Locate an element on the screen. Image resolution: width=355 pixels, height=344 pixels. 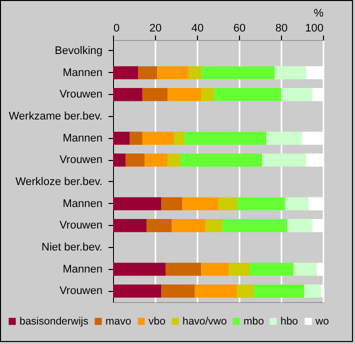
y-tick-label: Werkloze ber.bev. is located at coordinates (58, 182).